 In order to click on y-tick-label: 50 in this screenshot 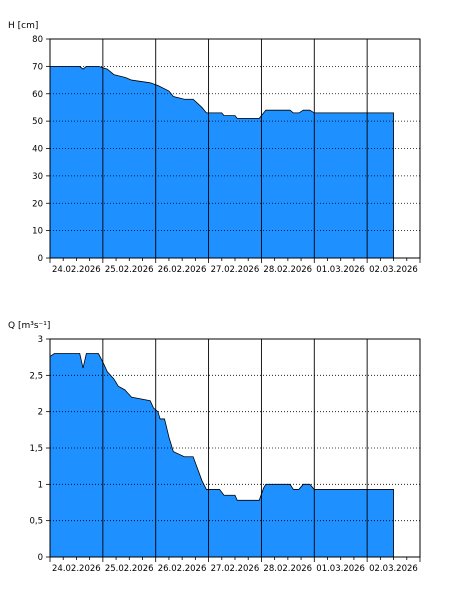, I will do `click(37, 122)`.